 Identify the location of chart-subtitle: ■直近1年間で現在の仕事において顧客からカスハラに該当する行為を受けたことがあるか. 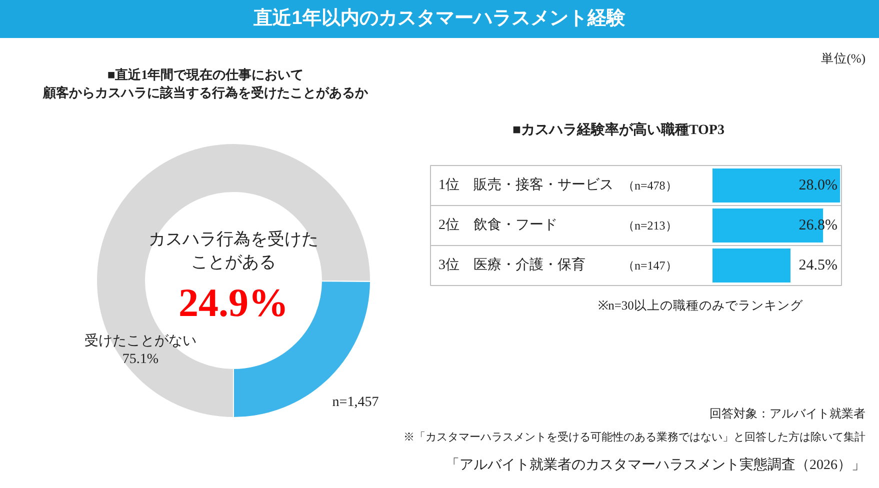
(205, 83).